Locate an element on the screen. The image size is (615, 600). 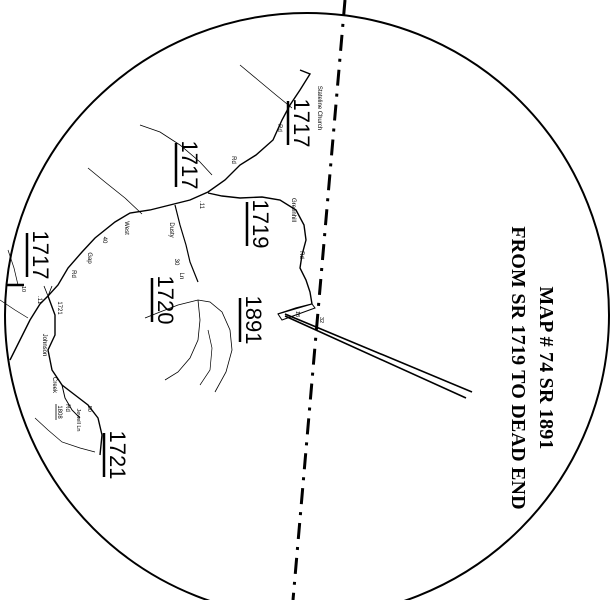
route-label-1717-top: 1717 is located at coordinates (300, 123).